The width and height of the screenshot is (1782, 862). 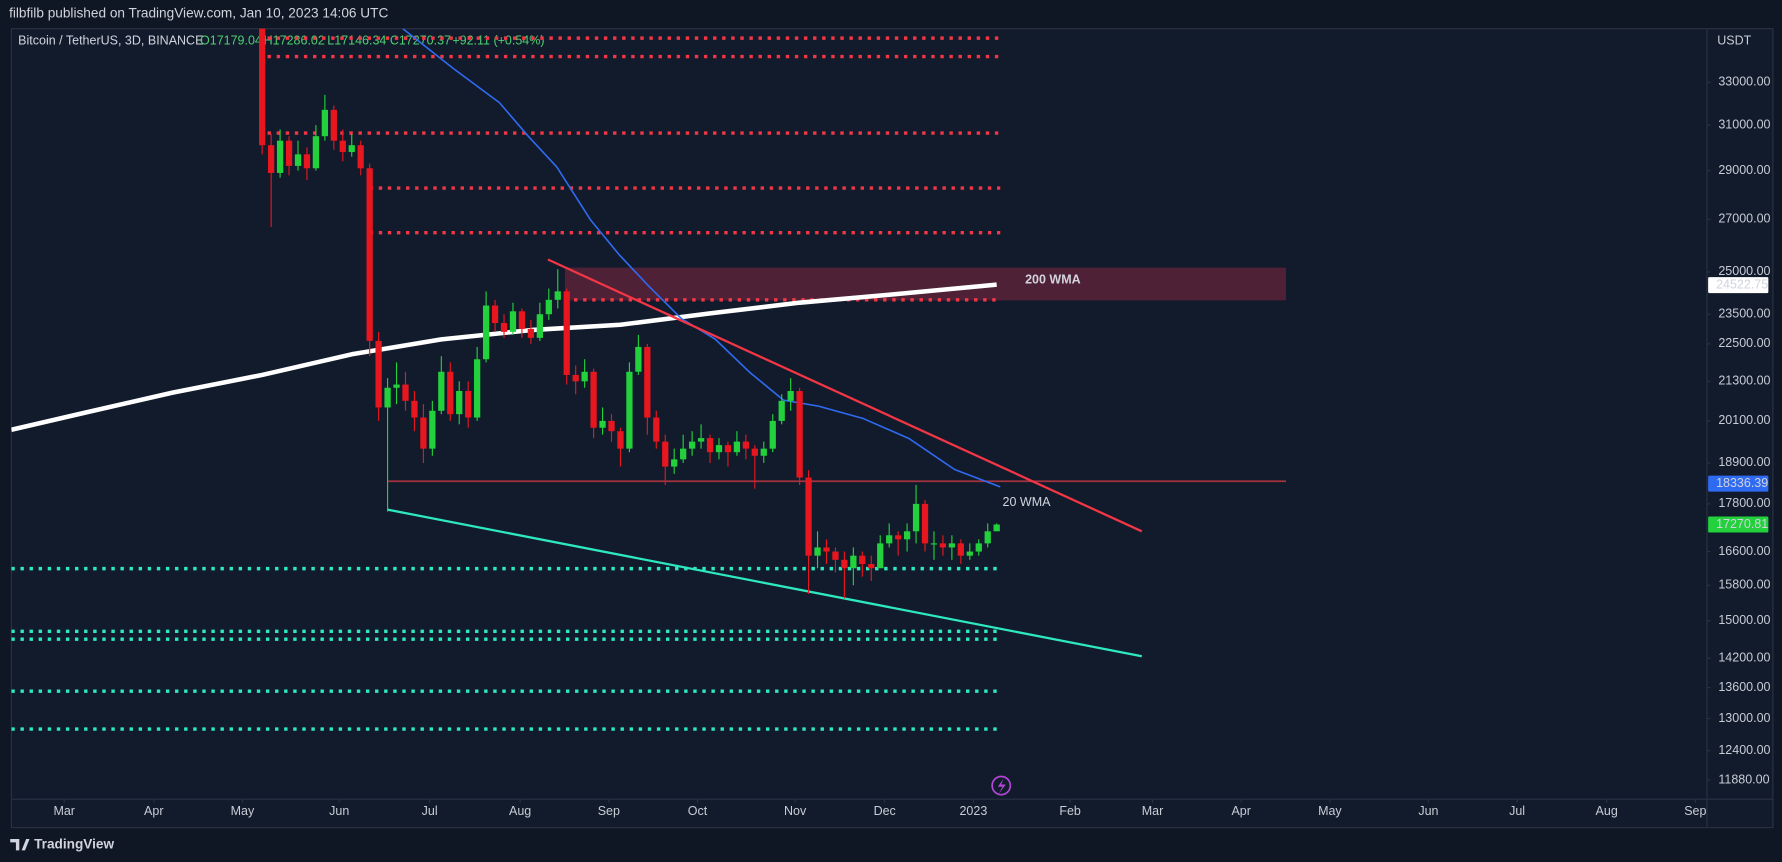 What do you see at coordinates (1744, 687) in the screenshot?
I see `y-tick-label: 13600.00` at bounding box center [1744, 687].